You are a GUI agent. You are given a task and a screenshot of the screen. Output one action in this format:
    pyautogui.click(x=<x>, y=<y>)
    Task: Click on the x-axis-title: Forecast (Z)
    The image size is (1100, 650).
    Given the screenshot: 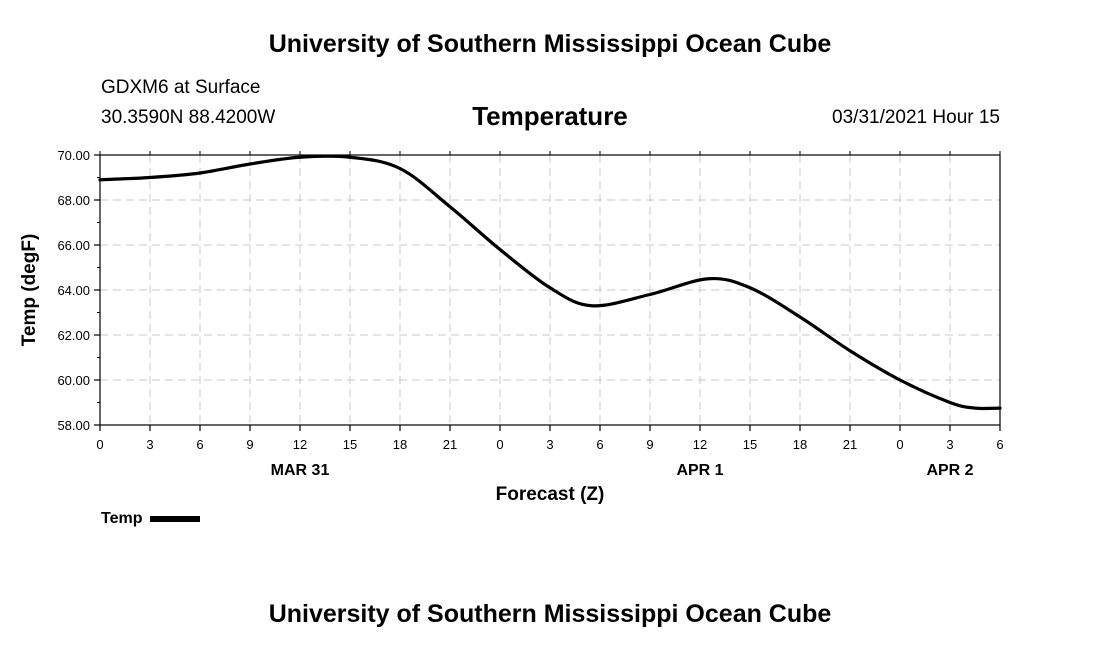 What is the action you would take?
    pyautogui.click(x=550, y=494)
    